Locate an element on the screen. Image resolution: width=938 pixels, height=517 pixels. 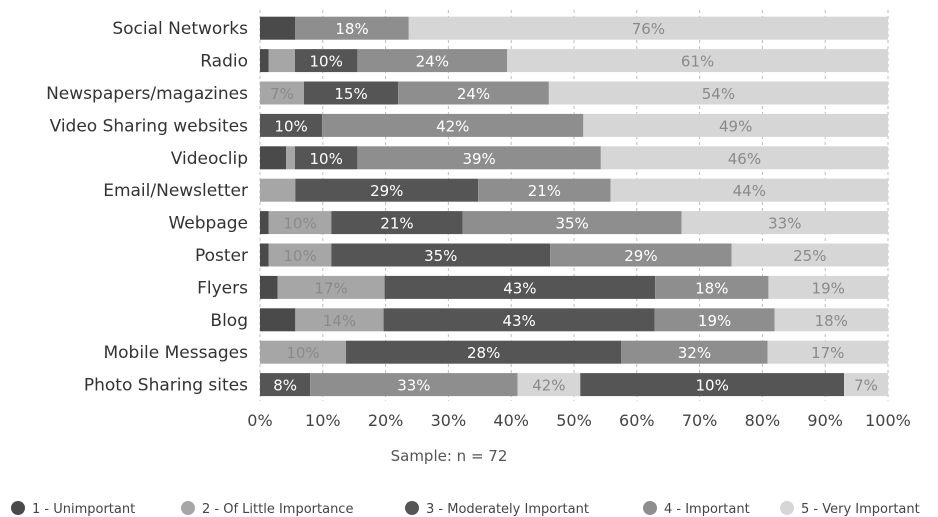
data-label: 7% is located at coordinates (866, 386).